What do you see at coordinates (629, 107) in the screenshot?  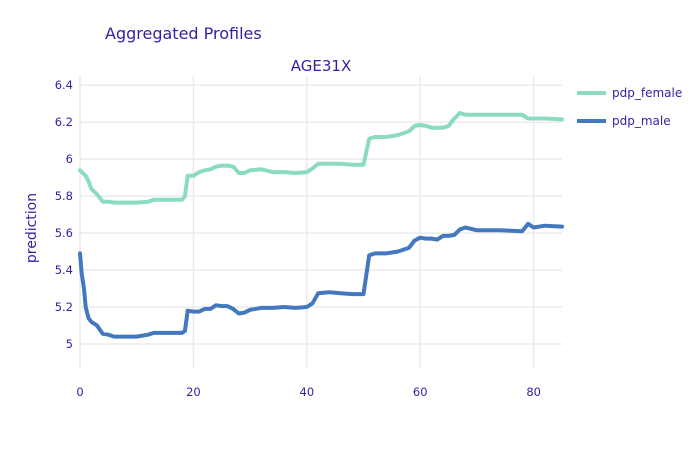 I see `legend: pdp_female pdp_male` at bounding box center [629, 107].